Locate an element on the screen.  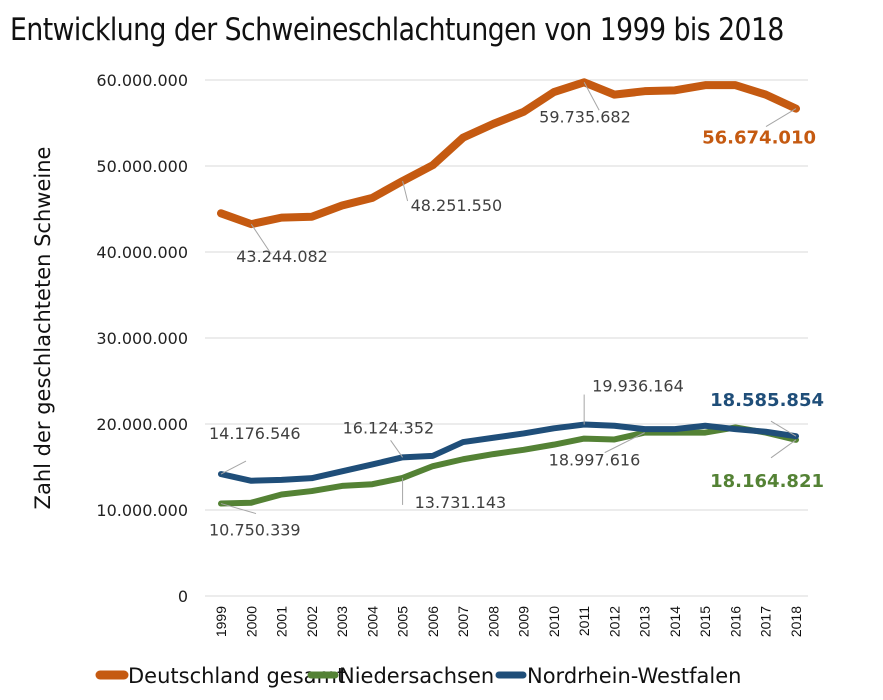
legend-item: Niedersachsen is located at coordinates (400, 676).